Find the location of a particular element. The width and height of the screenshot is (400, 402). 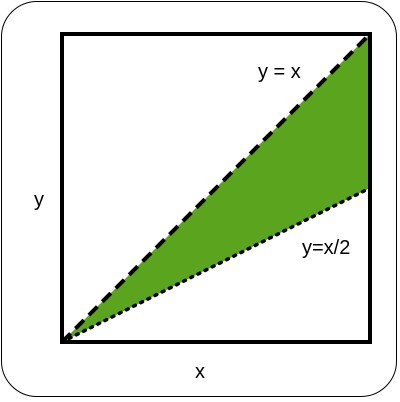

upper-line-label: y = x is located at coordinates (279, 72).